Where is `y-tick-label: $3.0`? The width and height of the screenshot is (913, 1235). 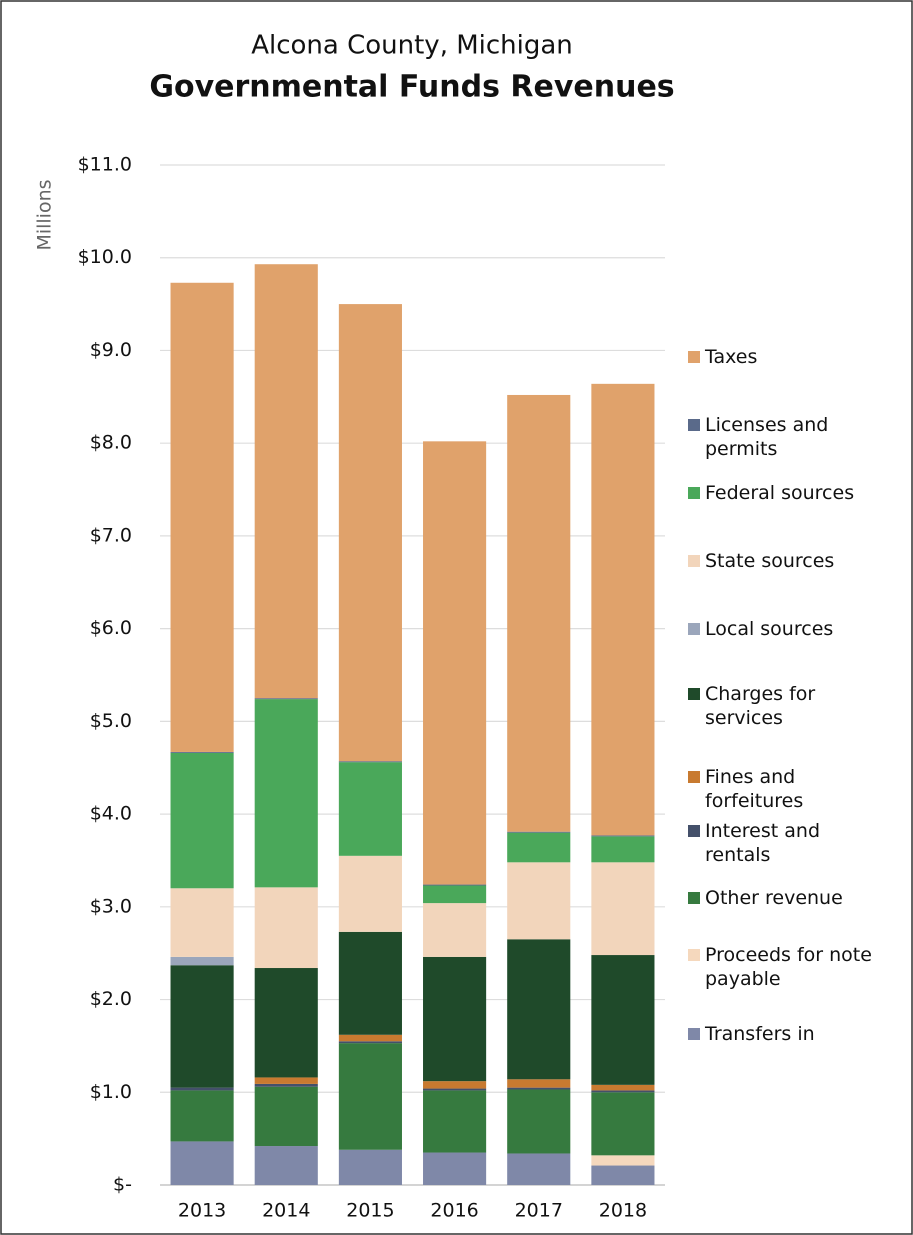 y-tick-label: $3.0 is located at coordinates (111, 906).